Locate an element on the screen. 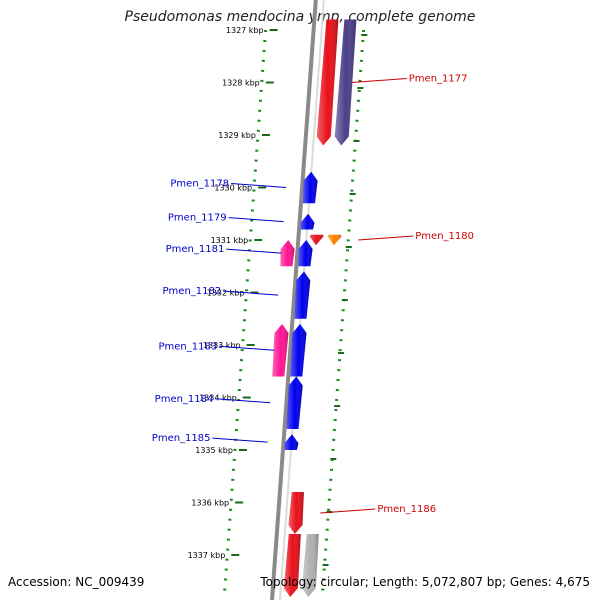  genome-backbone is located at coordinates (294, 300).